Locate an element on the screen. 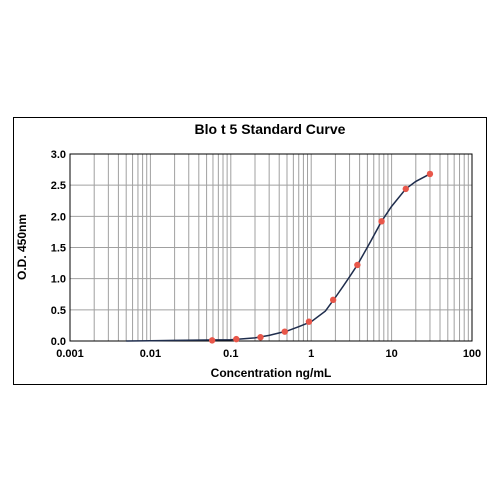 The image size is (501, 501). x-tick-labels: 0.001 0.01 0.1 1 10 100 is located at coordinates (268, 354).